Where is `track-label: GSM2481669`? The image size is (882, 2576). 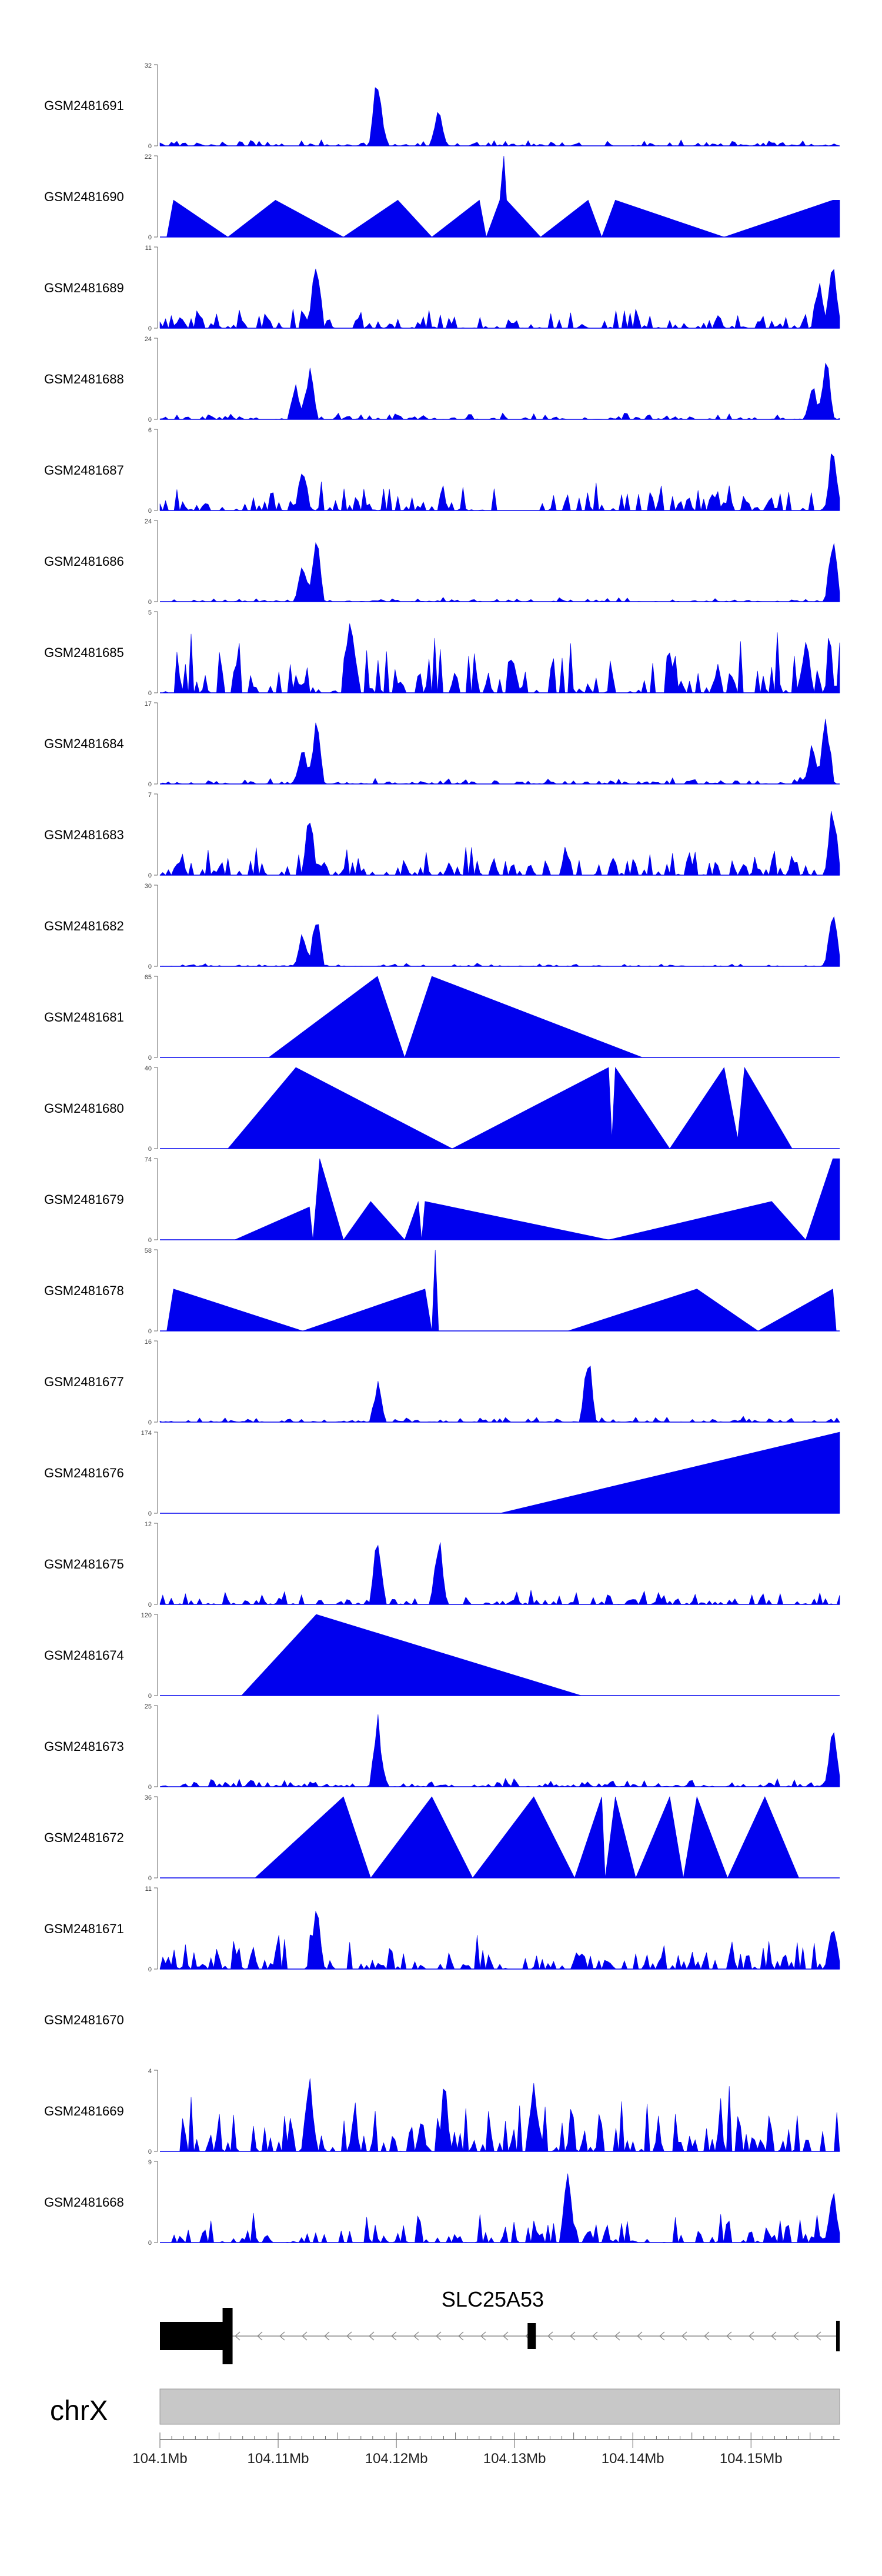 track-label: GSM2481669 is located at coordinates (84, 2111).